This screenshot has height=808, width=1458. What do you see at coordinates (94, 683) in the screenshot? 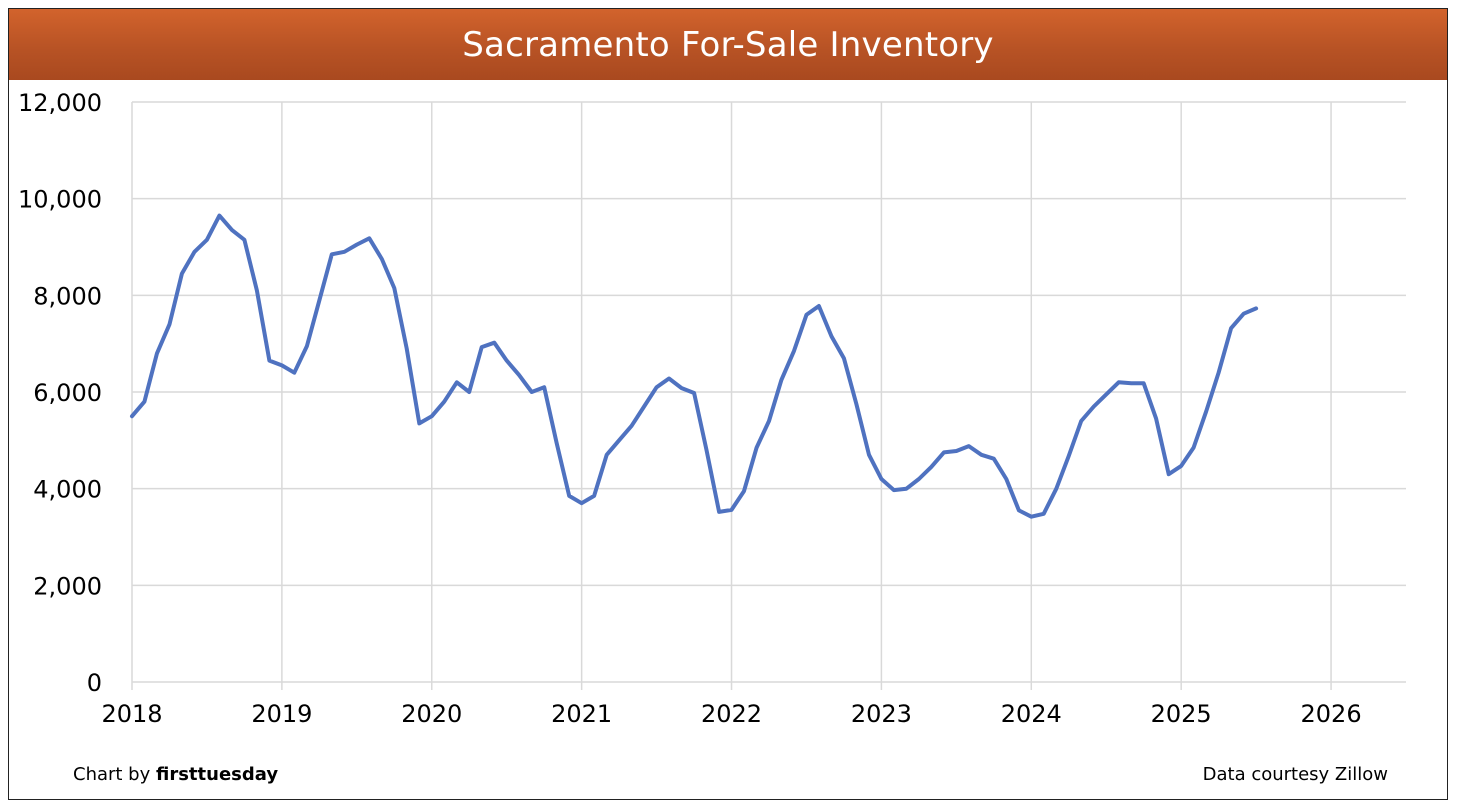
I see `y-tick-label: 0` at bounding box center [94, 683].